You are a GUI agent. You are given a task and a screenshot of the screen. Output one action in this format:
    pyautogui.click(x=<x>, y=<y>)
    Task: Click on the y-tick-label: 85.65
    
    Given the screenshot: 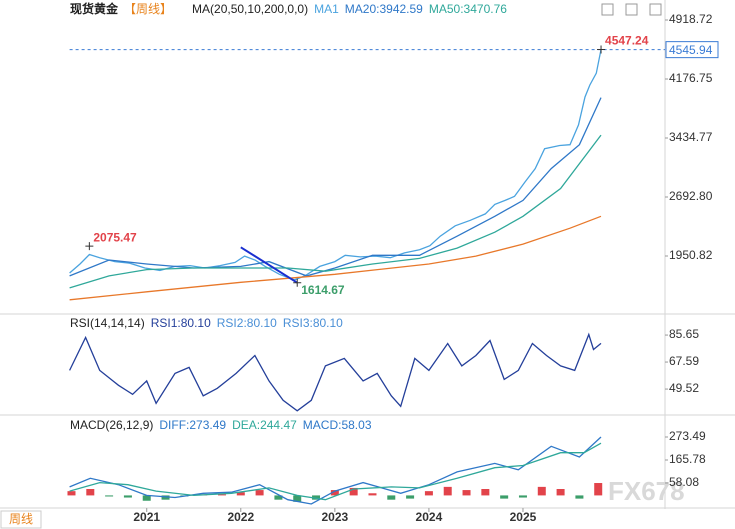 What is the action you would take?
    pyautogui.click(x=684, y=334)
    